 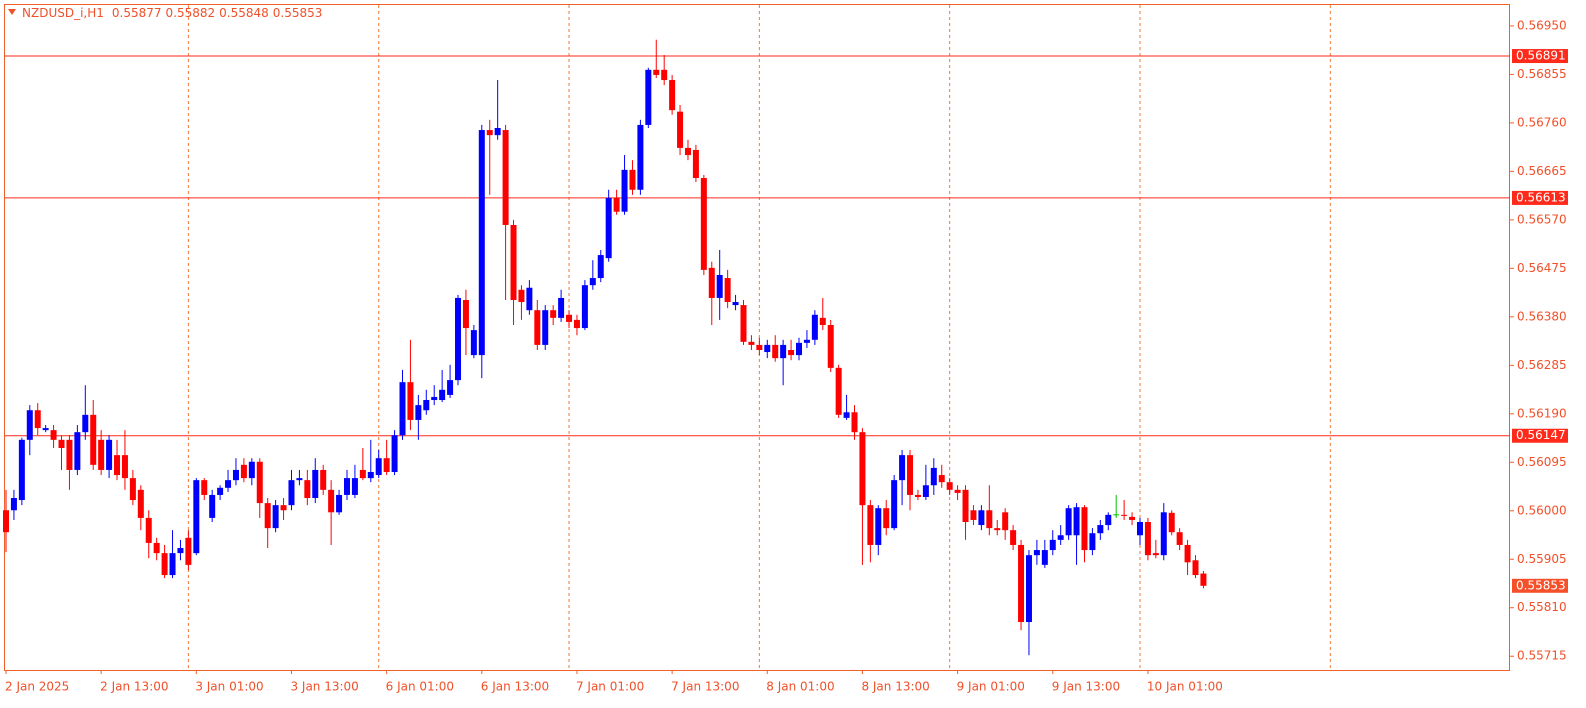 I want to click on y-tick-label: 0.55810, so click(x=1542, y=607).